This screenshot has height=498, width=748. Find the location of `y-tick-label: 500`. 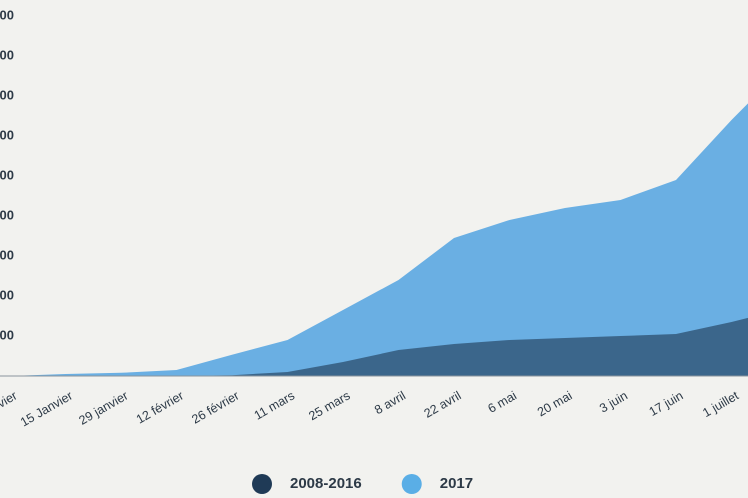

y-tick-label: 500 is located at coordinates (7, 174).